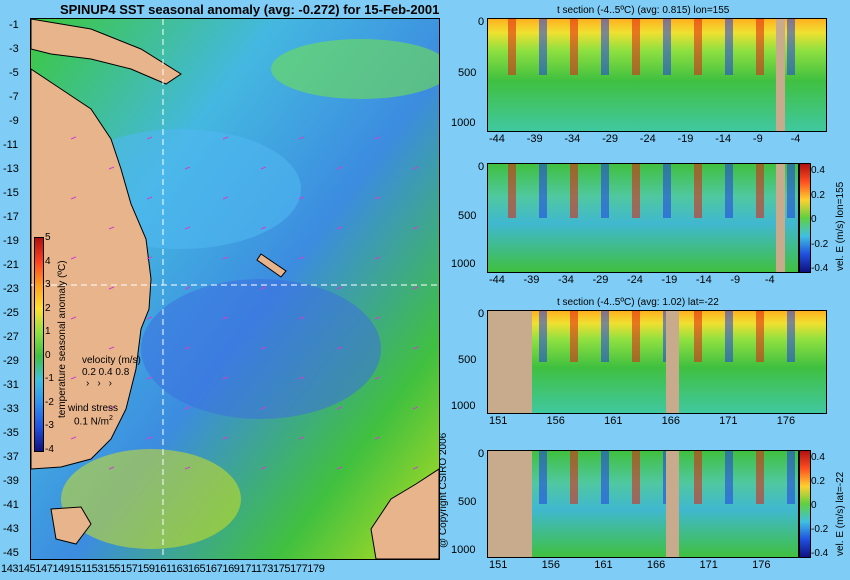 The width and height of the screenshot is (850, 580). Describe the element at coordinates (14, 25) in the screenshot. I see `lat-tick-label: -1` at that location.